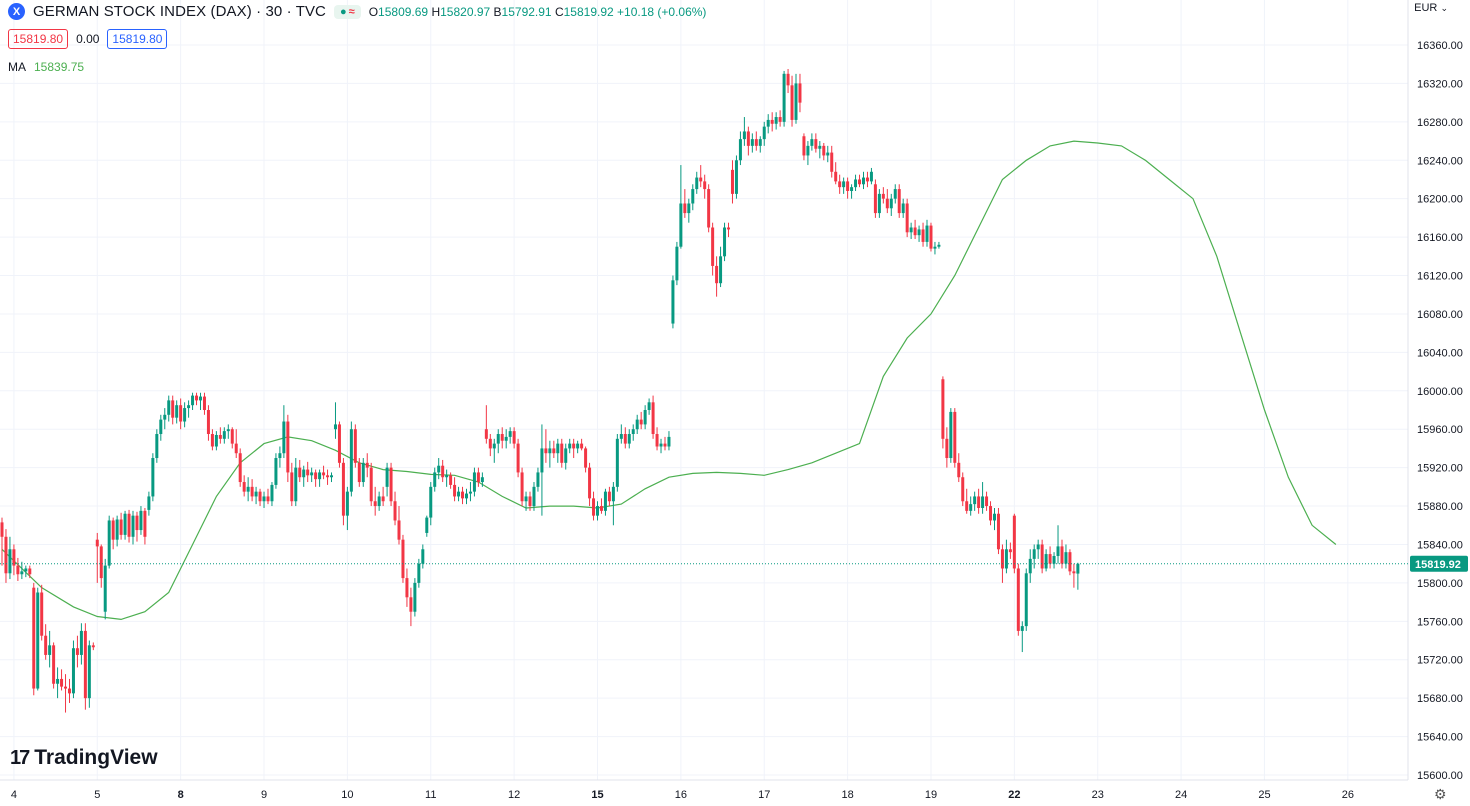 The height and width of the screenshot is (806, 1470). Describe the element at coordinates (1440, 661) in the screenshot. I see `price-tick-label: 15720.00` at that location.